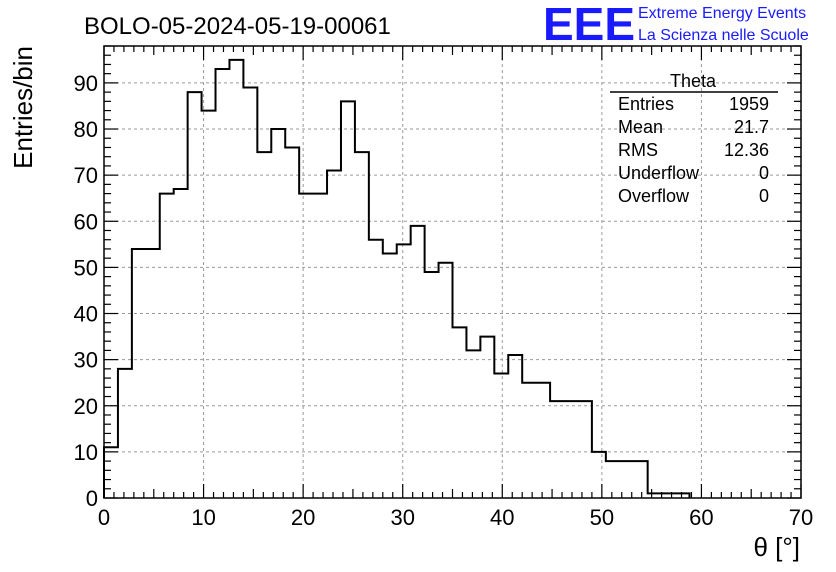  Describe the element at coordinates (86, 129) in the screenshot. I see `y-tick-label: 80` at that location.